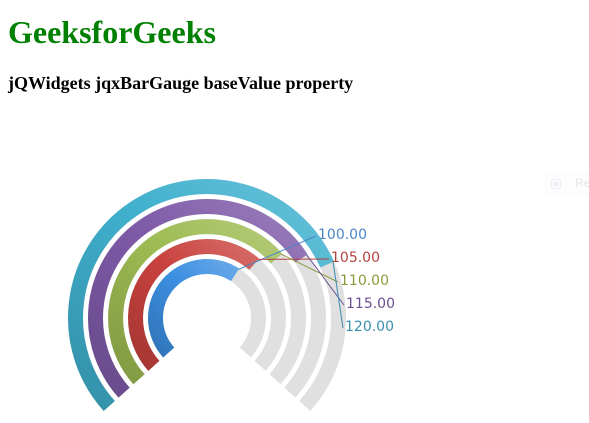 The image size is (589, 423). What do you see at coordinates (342, 235) in the screenshot?
I see `gauge-value-label-1: 100.00` at bounding box center [342, 235].